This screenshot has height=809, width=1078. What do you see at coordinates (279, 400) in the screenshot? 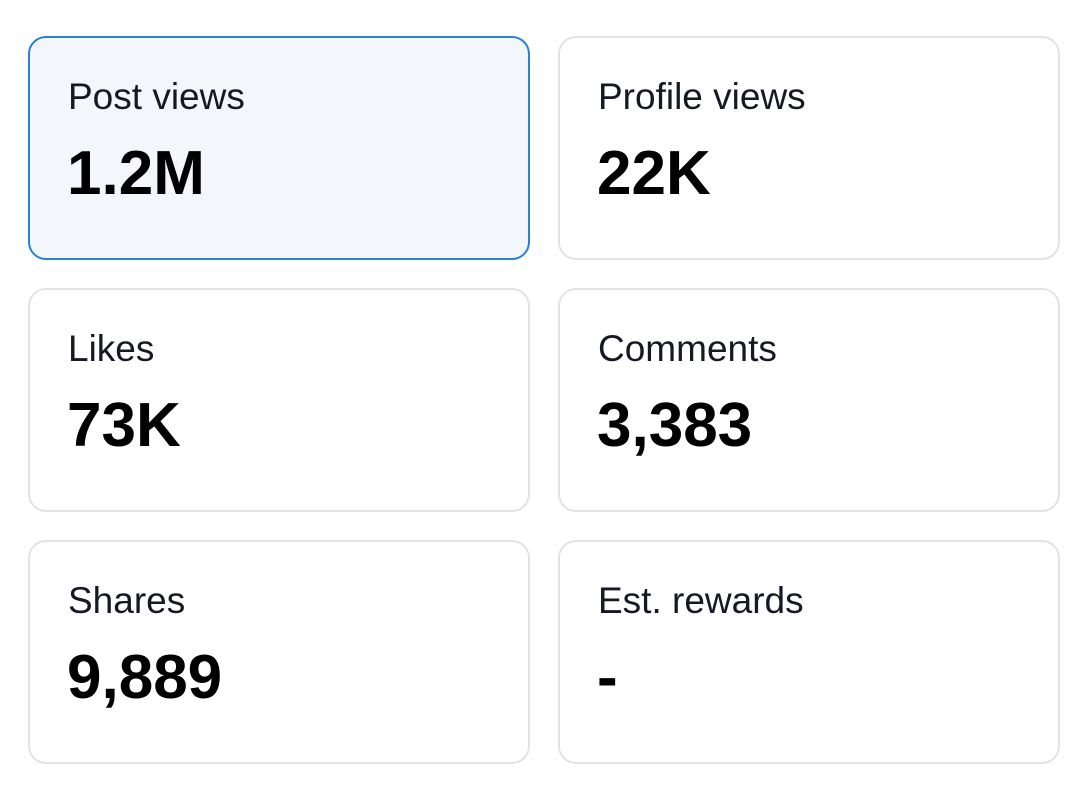
I see `metric-card: Likes 73K` at bounding box center [279, 400].